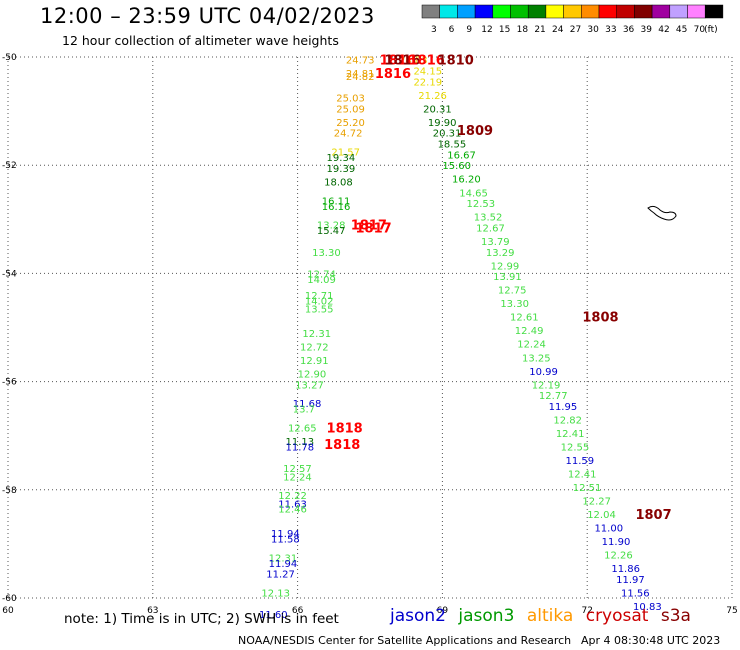  Describe the element at coordinates (529, 331) in the screenshot. I see `data-point-label: 12.49` at that location.